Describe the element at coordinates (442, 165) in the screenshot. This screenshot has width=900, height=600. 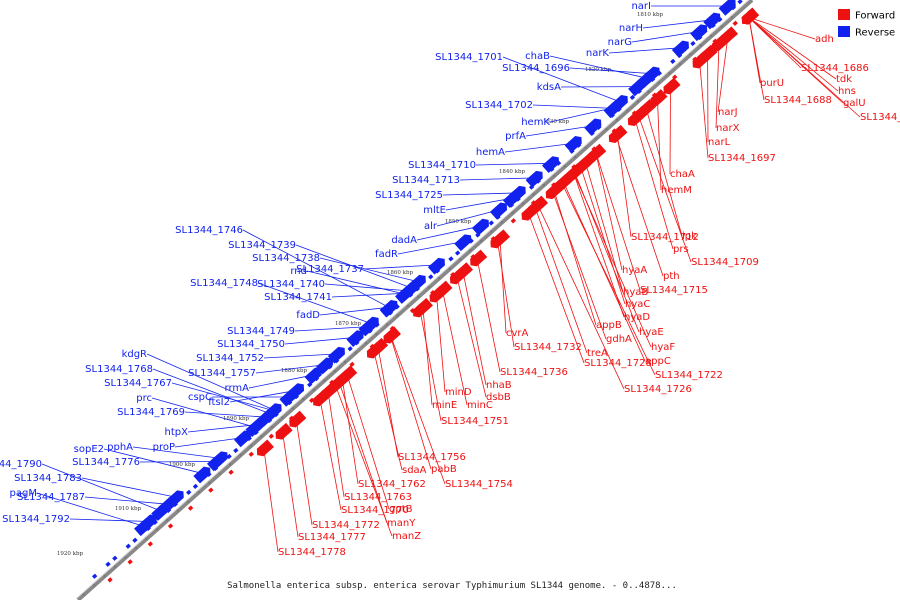
I see `gene-label-sl1344-1710: SL1344_1710` at that location.